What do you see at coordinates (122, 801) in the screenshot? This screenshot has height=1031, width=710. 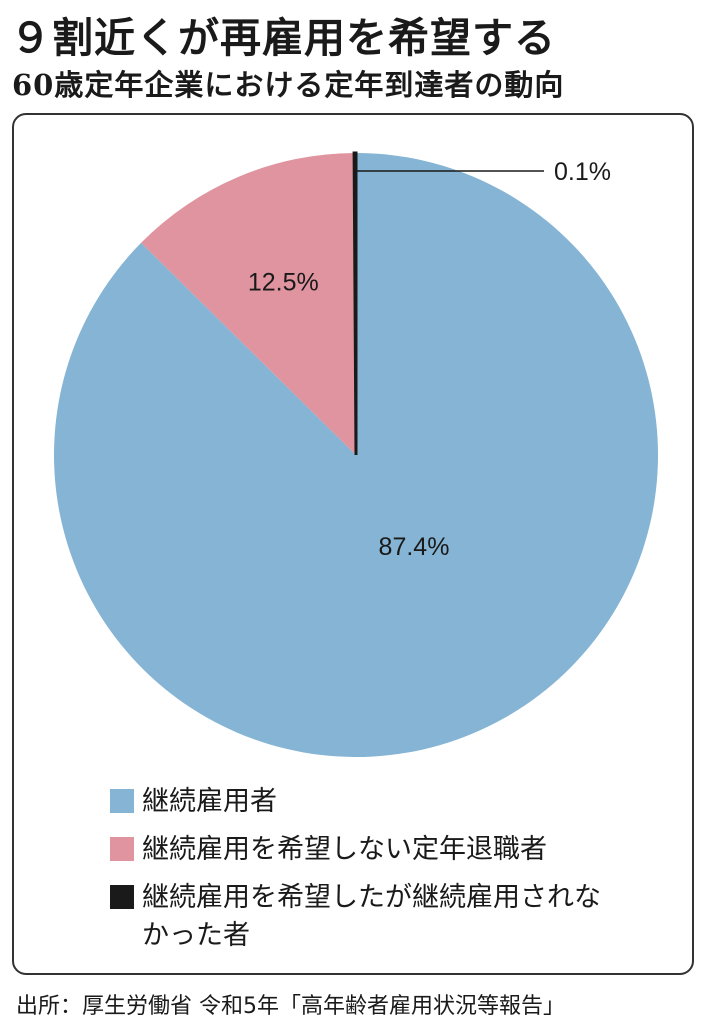 I see `legend-swatch-continued` at bounding box center [122, 801].